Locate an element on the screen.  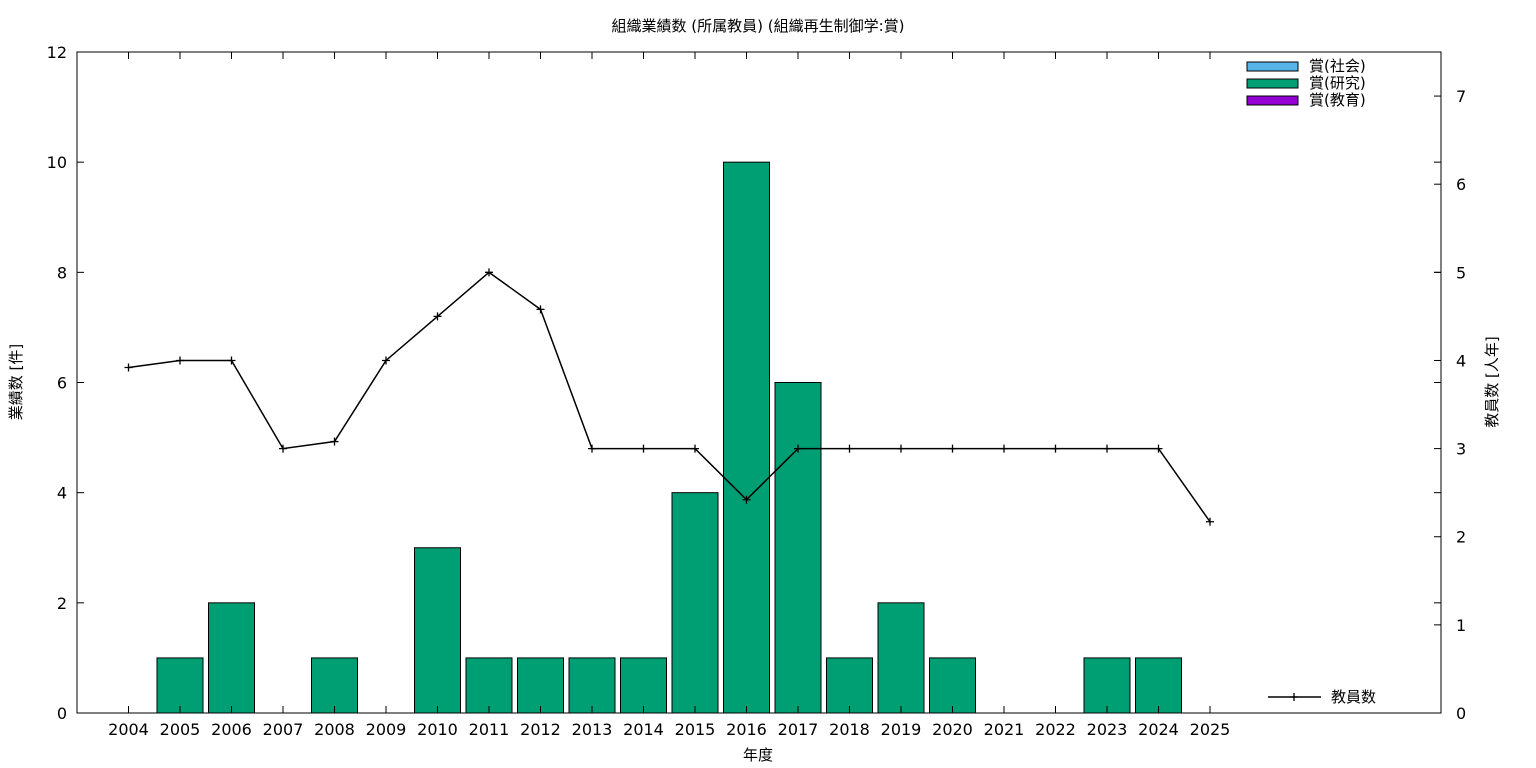
x-tick-label: 2013 is located at coordinates (592, 729).